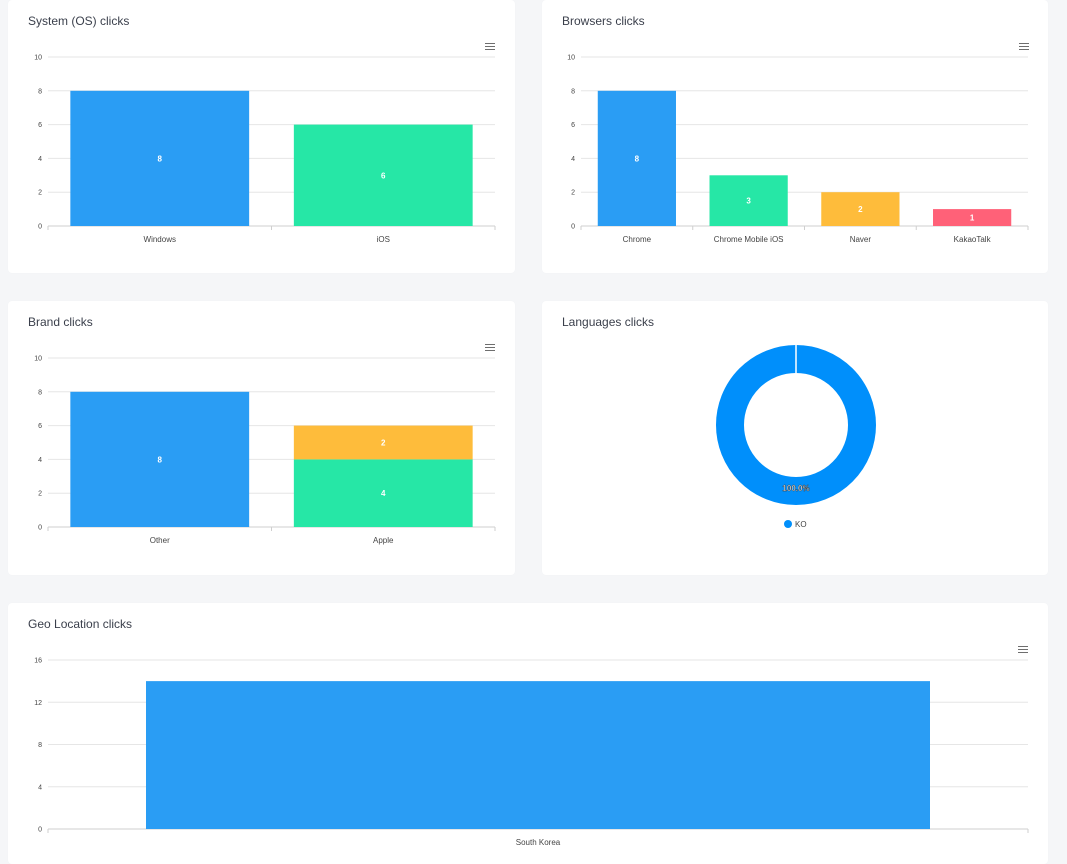  Describe the element at coordinates (603, 21) in the screenshot. I see `browsers-clicks-title: Browsers clicks` at that location.